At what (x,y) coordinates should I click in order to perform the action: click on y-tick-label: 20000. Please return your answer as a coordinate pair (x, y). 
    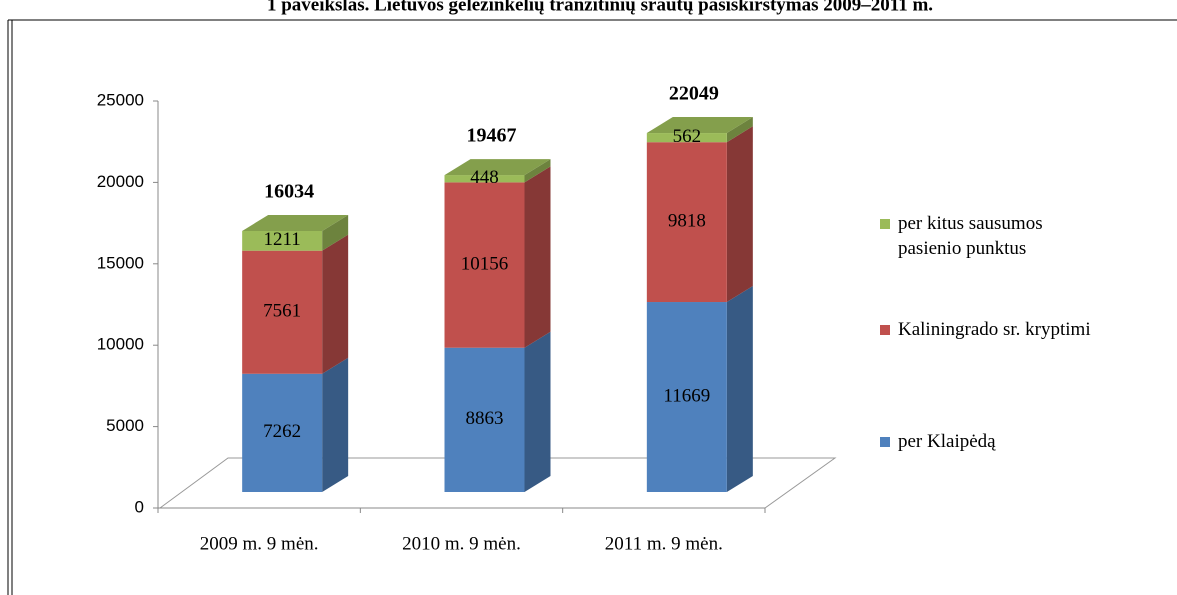
    Looking at the image, I should click on (120, 181).